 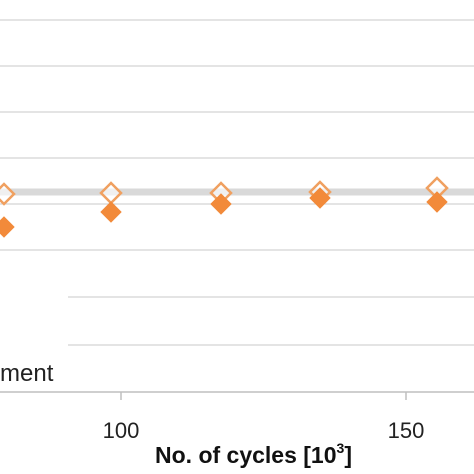 What do you see at coordinates (27, 373) in the screenshot?
I see `legend-entry-fragment: ment` at bounding box center [27, 373].